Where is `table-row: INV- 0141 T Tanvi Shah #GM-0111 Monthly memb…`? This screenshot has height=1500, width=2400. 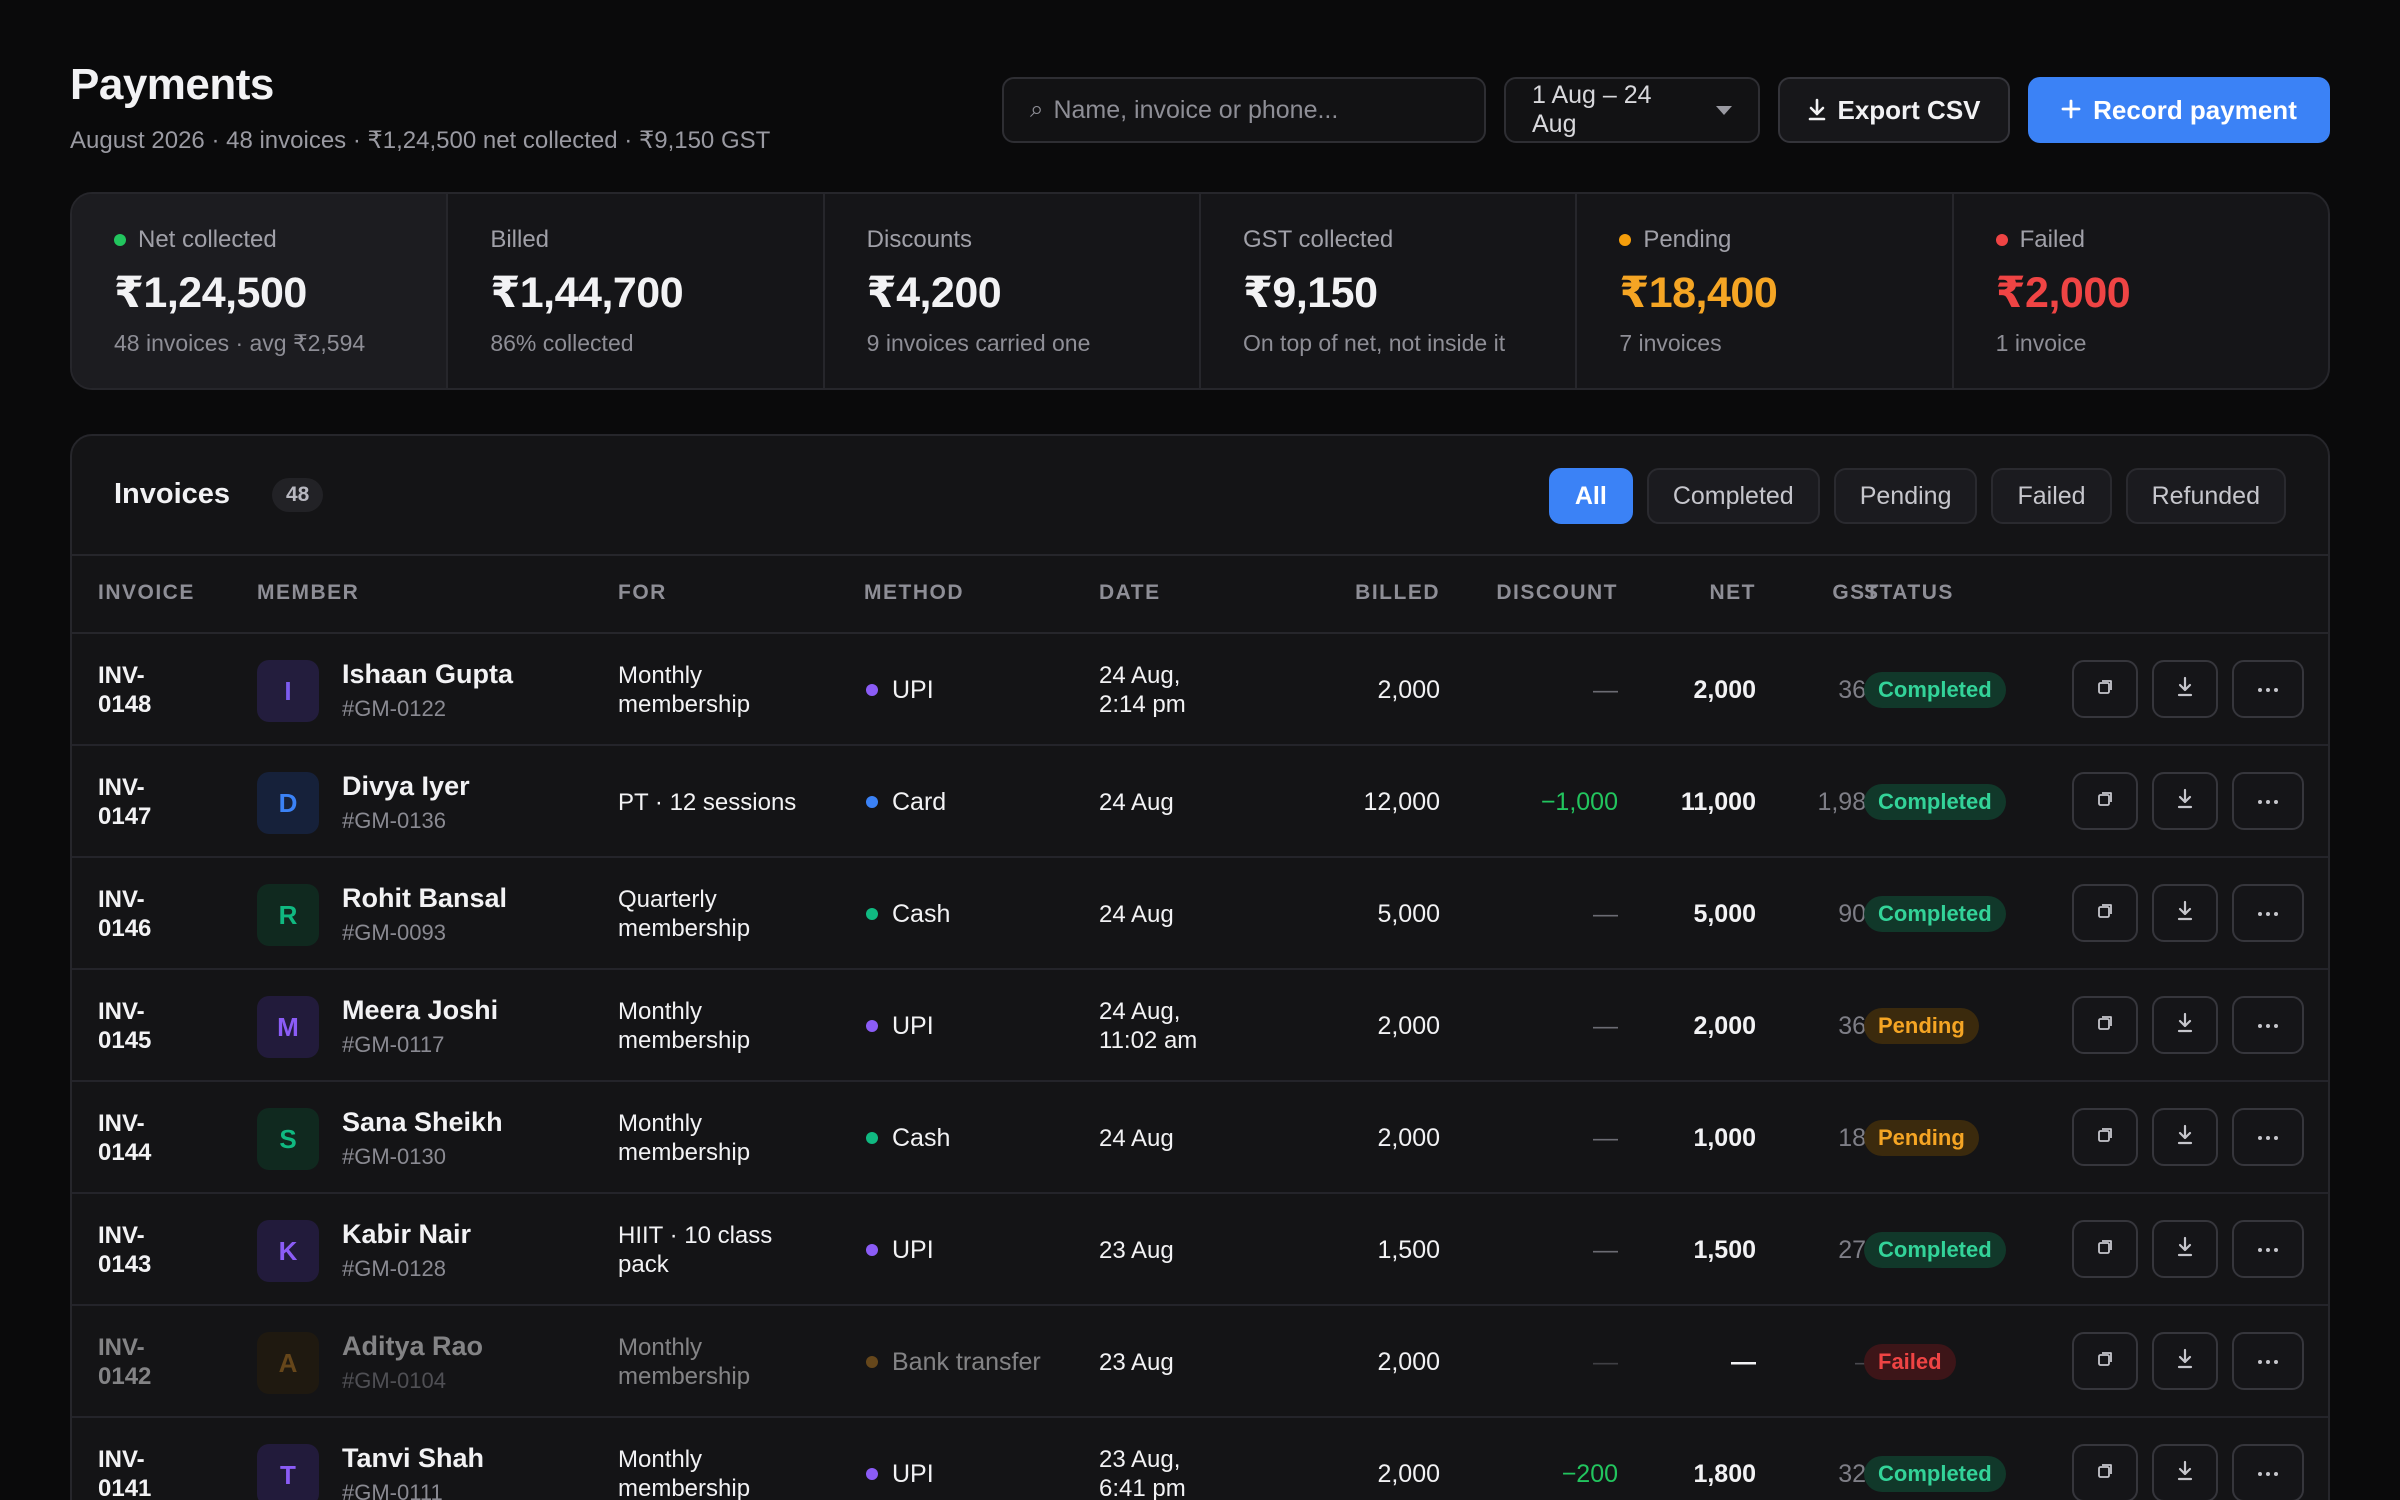 table-row: INV- 0141 T Tanvi Shah #GM-0111 Monthly memb… is located at coordinates (1200, 1459).